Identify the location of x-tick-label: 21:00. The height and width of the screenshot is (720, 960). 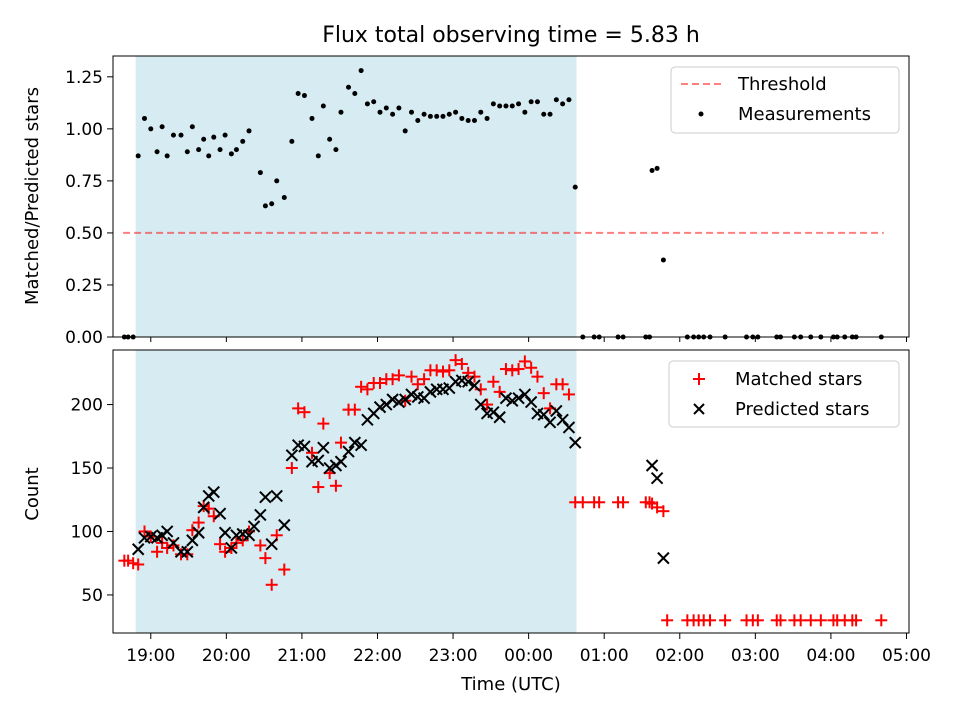
(301, 656).